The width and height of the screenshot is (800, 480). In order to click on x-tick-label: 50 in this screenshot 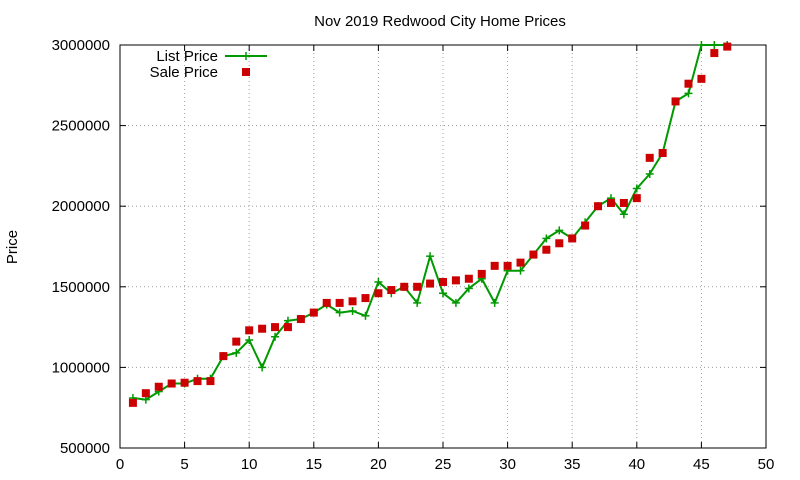, I will do `click(766, 464)`.